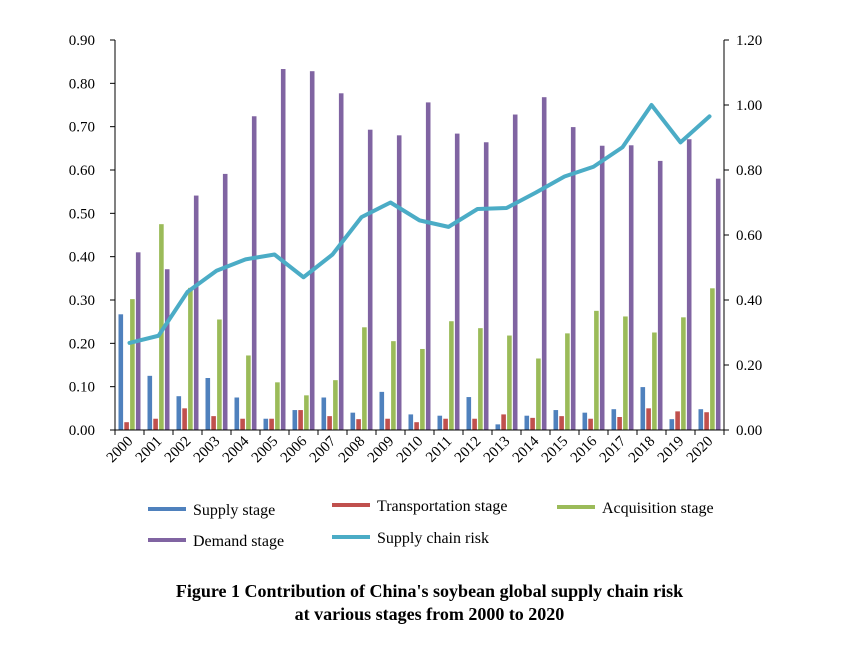  Describe the element at coordinates (82, 41) in the screenshot. I see `left-tick-label: 0.90` at that location.